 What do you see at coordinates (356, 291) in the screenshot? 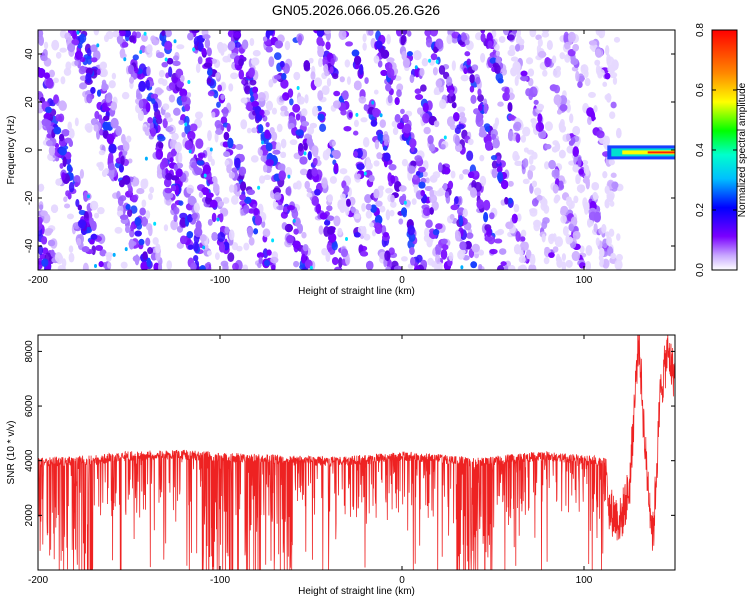
I see `x-axis-label: Height of straight line (km)` at bounding box center [356, 291].